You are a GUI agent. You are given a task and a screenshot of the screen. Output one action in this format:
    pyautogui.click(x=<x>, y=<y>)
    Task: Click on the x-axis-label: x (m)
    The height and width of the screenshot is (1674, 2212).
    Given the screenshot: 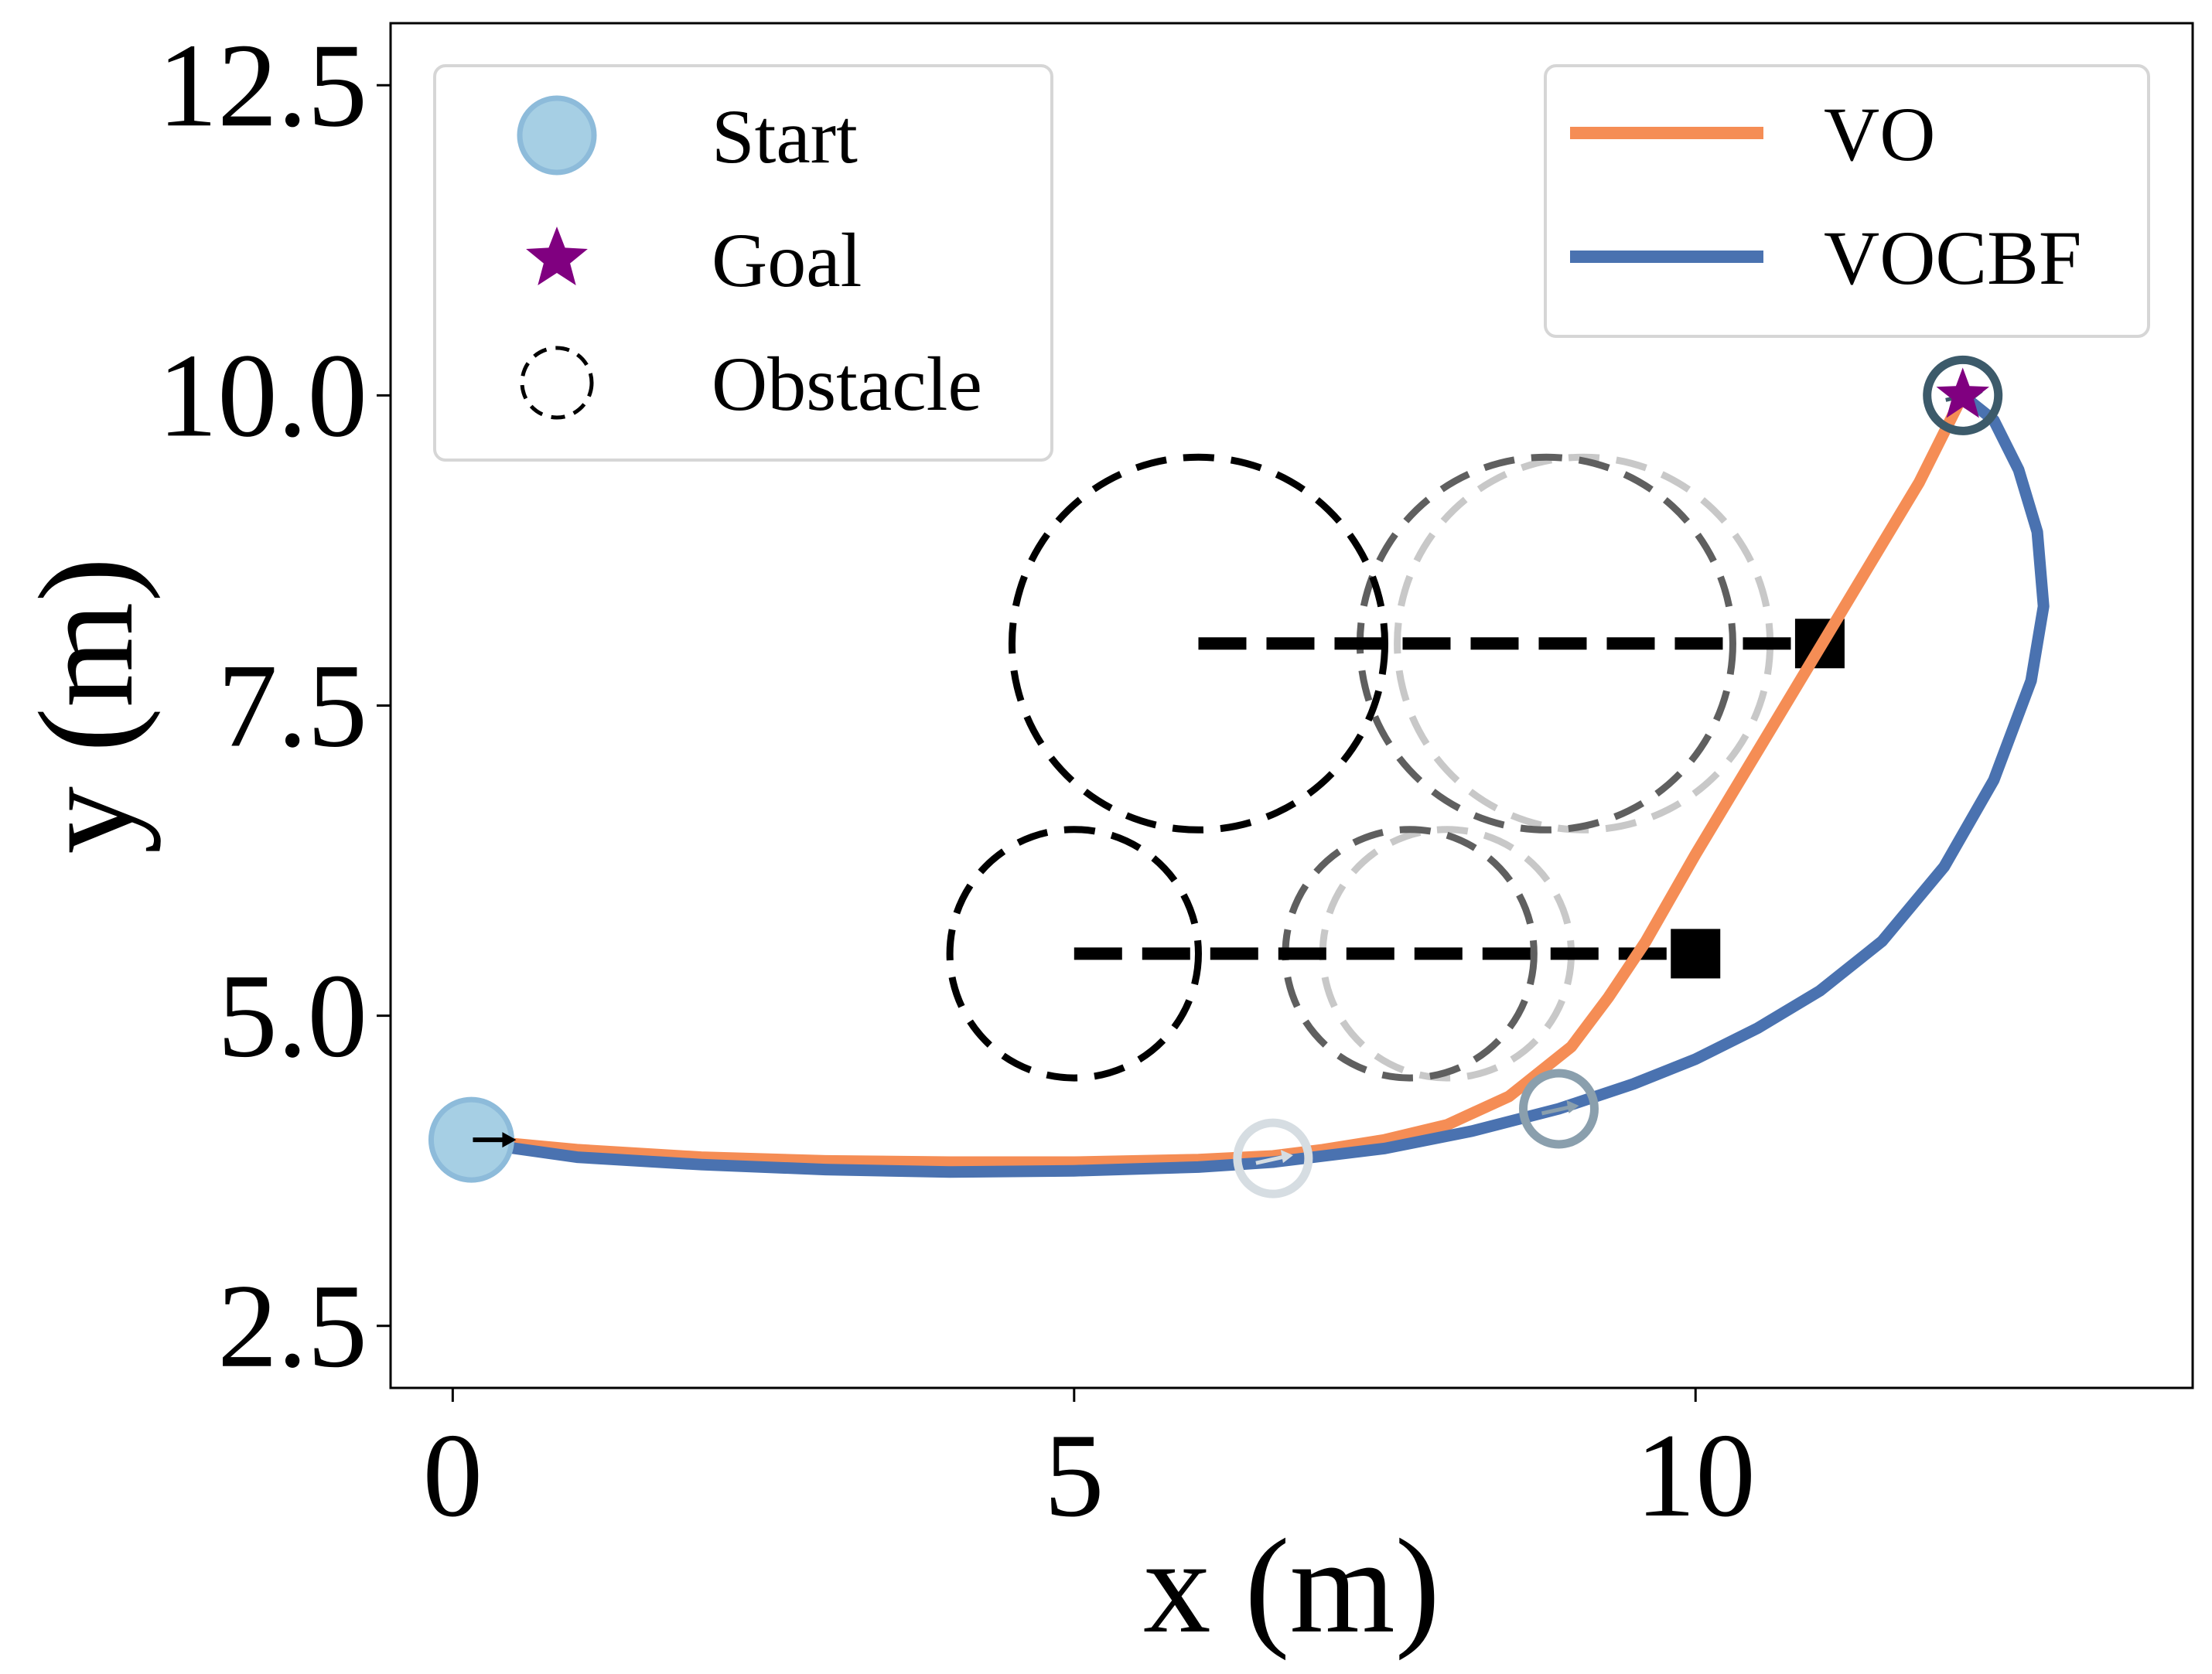 What is the action you would take?
    pyautogui.click(x=1291, y=1586)
    